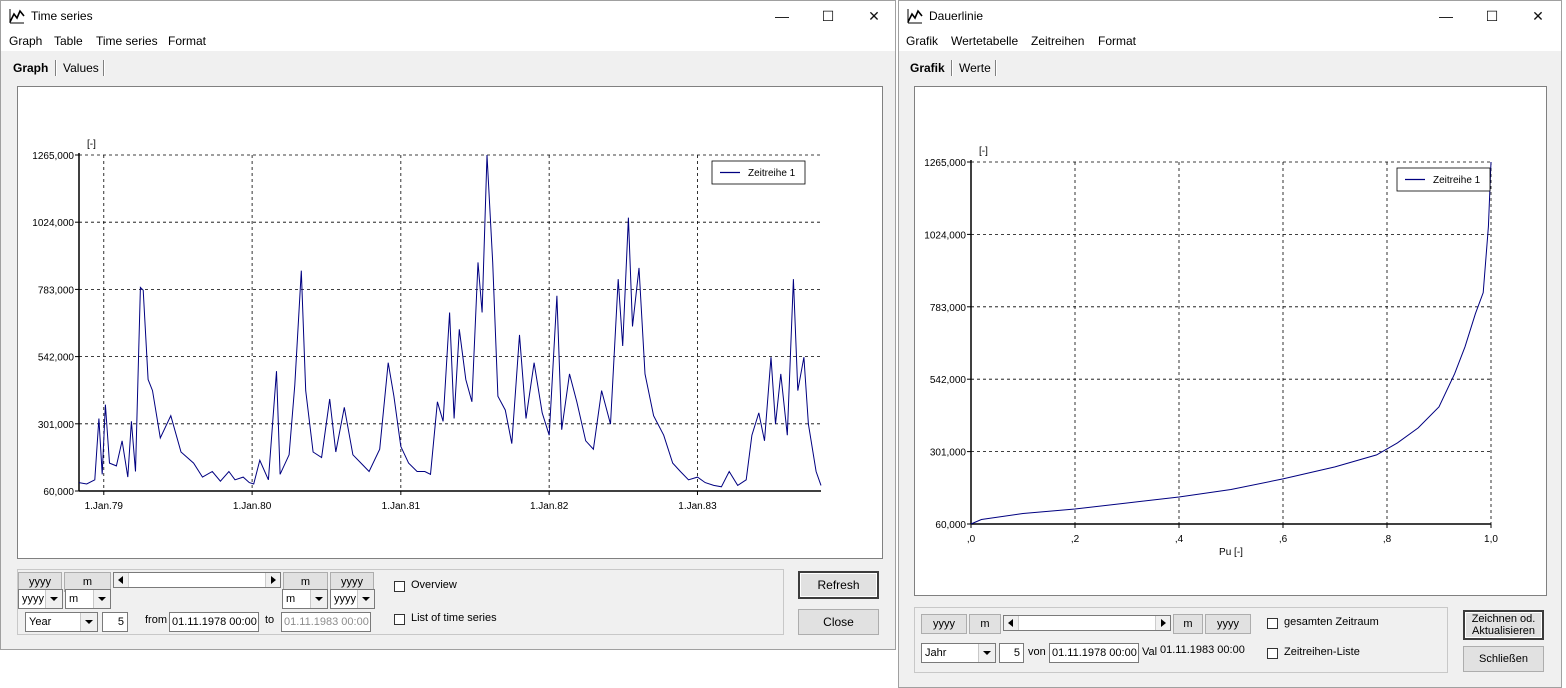 The height and width of the screenshot is (688, 1566). I want to click on title-bar: Dauerlinie — ☐ ✕, so click(1230, 16).